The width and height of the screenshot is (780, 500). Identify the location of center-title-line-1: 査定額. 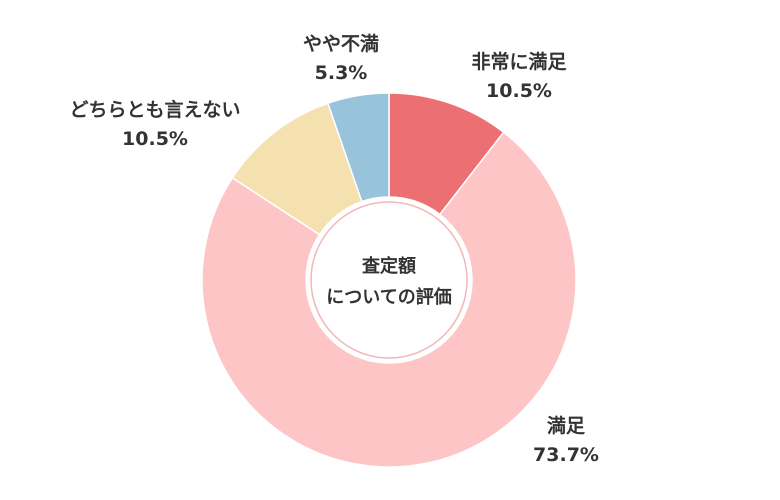
(389, 266).